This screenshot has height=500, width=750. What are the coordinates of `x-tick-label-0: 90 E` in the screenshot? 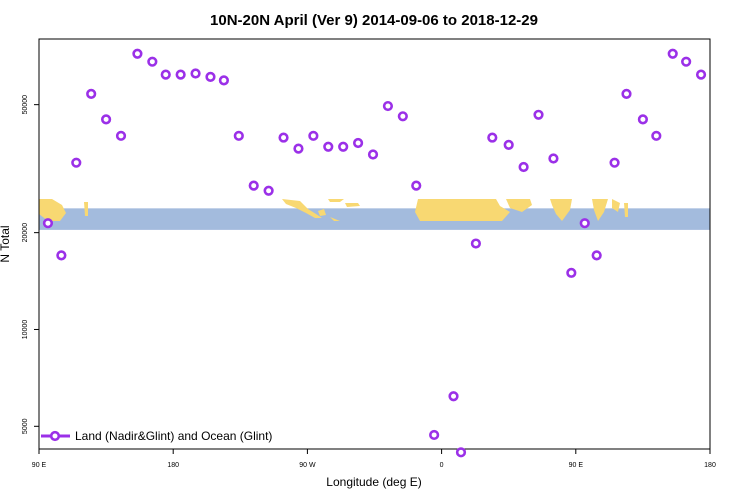 It's located at (39, 465).